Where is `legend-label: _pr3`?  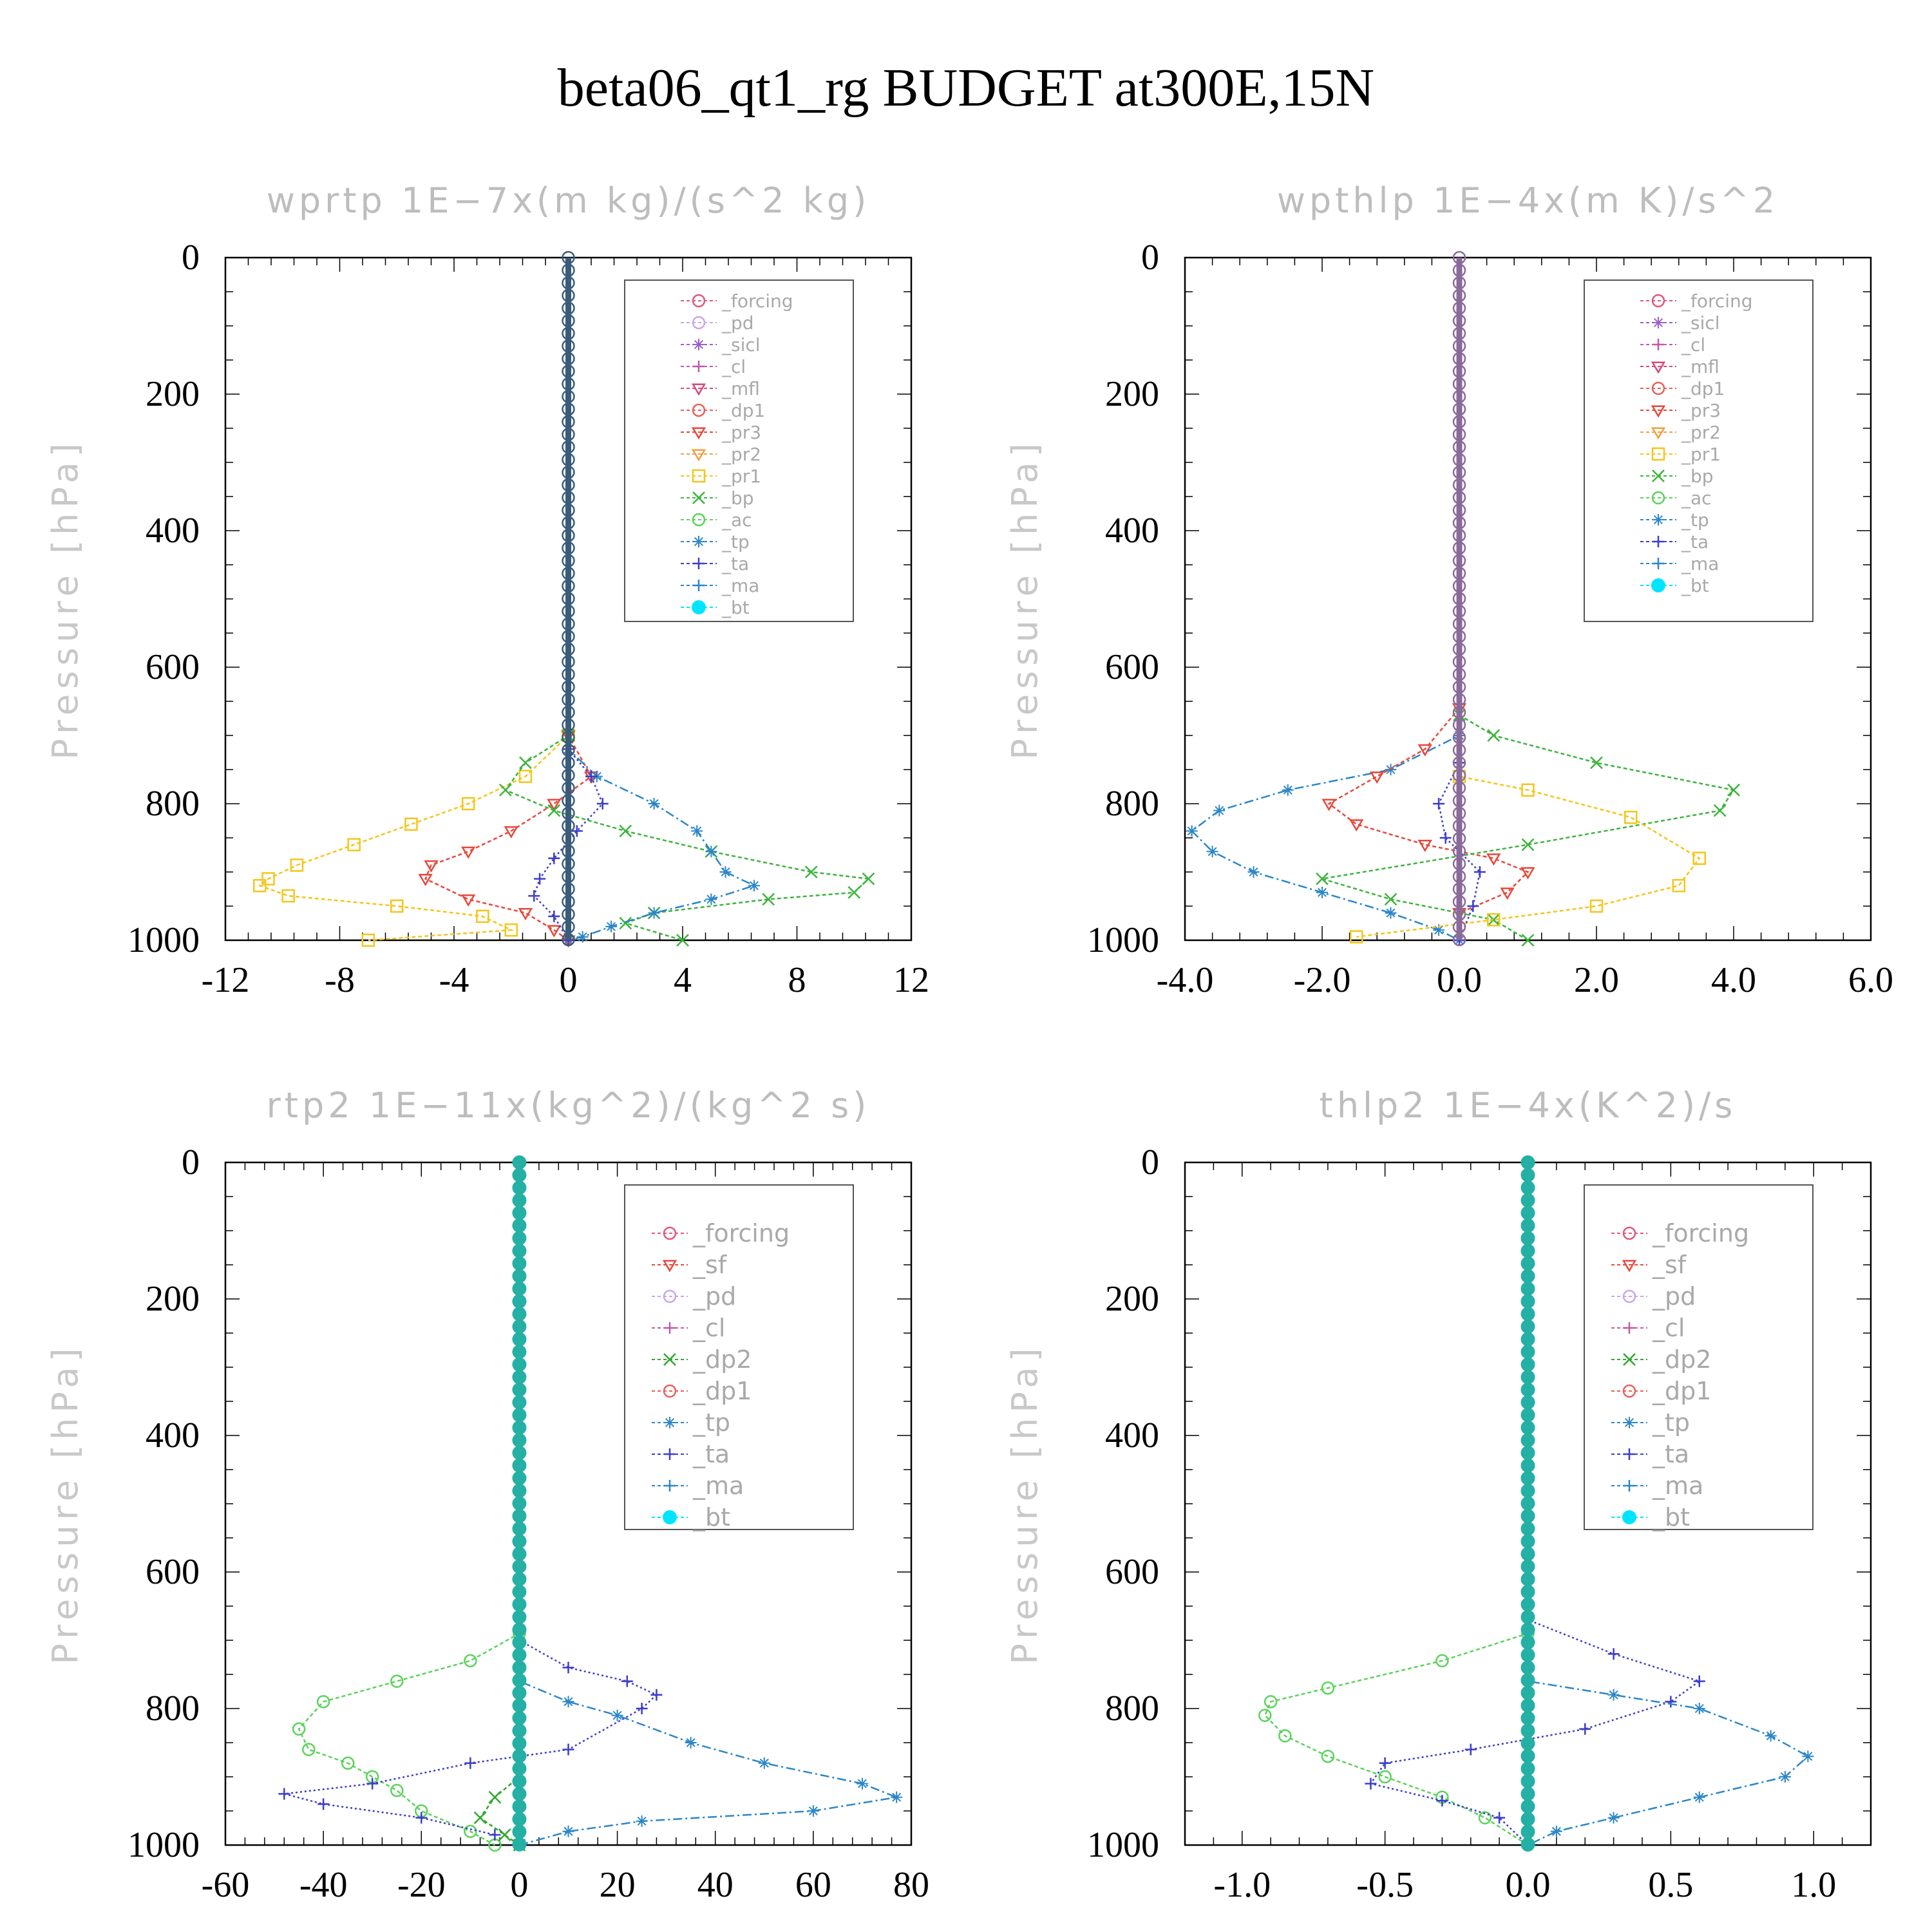 legend-label: _pr3 is located at coordinates (741, 432).